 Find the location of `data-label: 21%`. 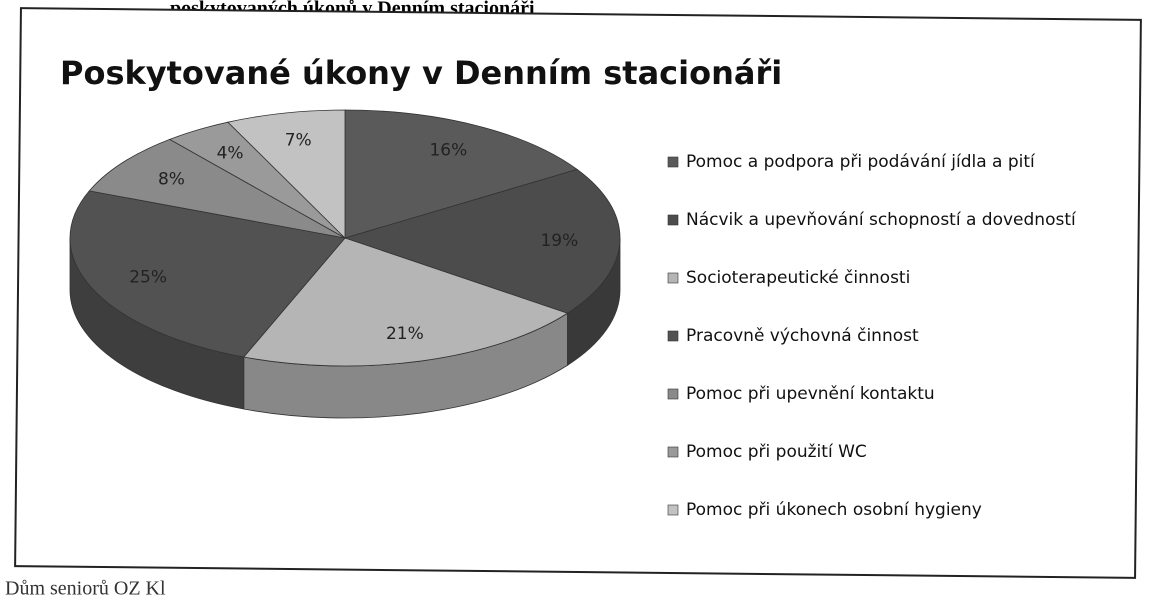

data-label: 21% is located at coordinates (405, 334).